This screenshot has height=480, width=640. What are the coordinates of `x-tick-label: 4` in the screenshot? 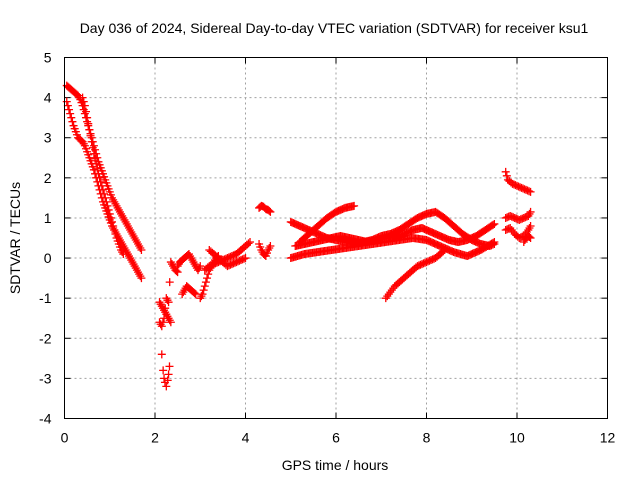 It's located at (246, 438).